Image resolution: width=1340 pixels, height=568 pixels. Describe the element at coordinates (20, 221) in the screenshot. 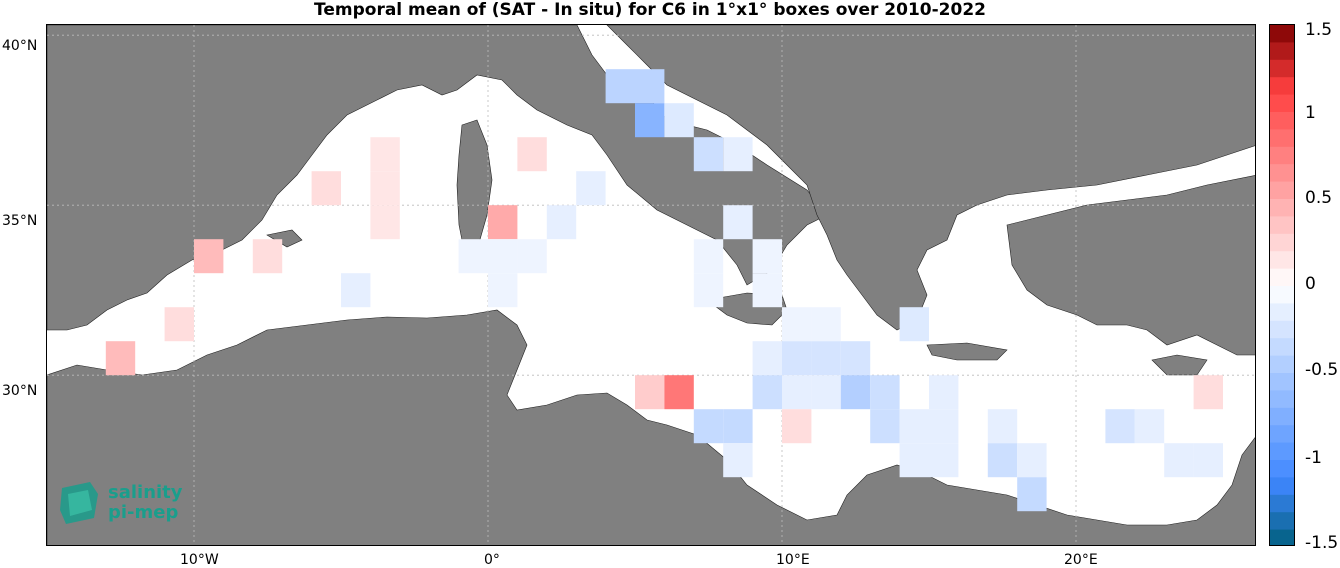

I see `lat-label-35n: 35°N` at that location.